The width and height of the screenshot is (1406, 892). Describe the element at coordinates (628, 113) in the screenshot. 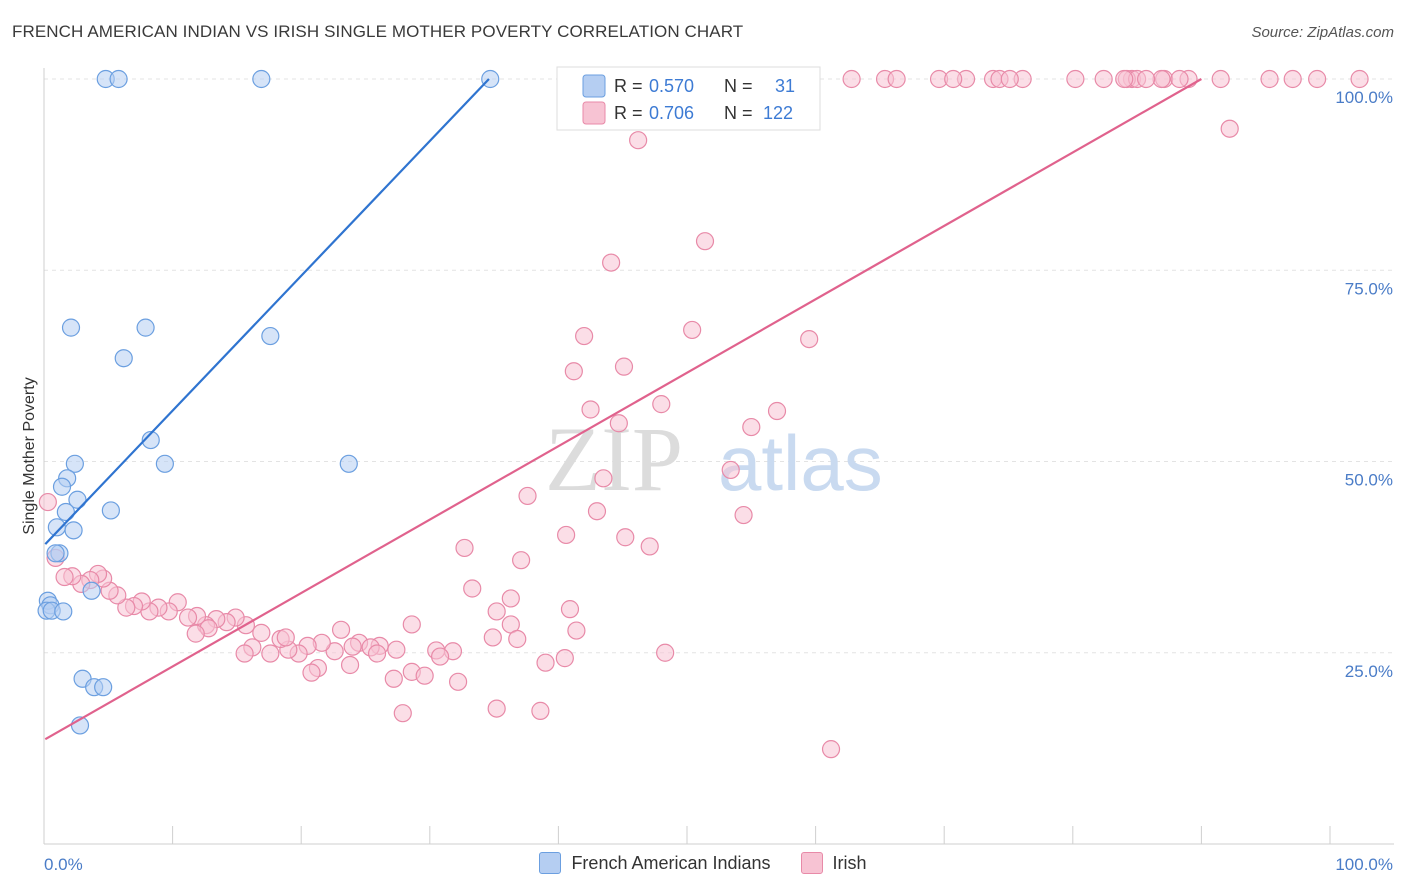

I see `legend-r-label-2: R =` at that location.